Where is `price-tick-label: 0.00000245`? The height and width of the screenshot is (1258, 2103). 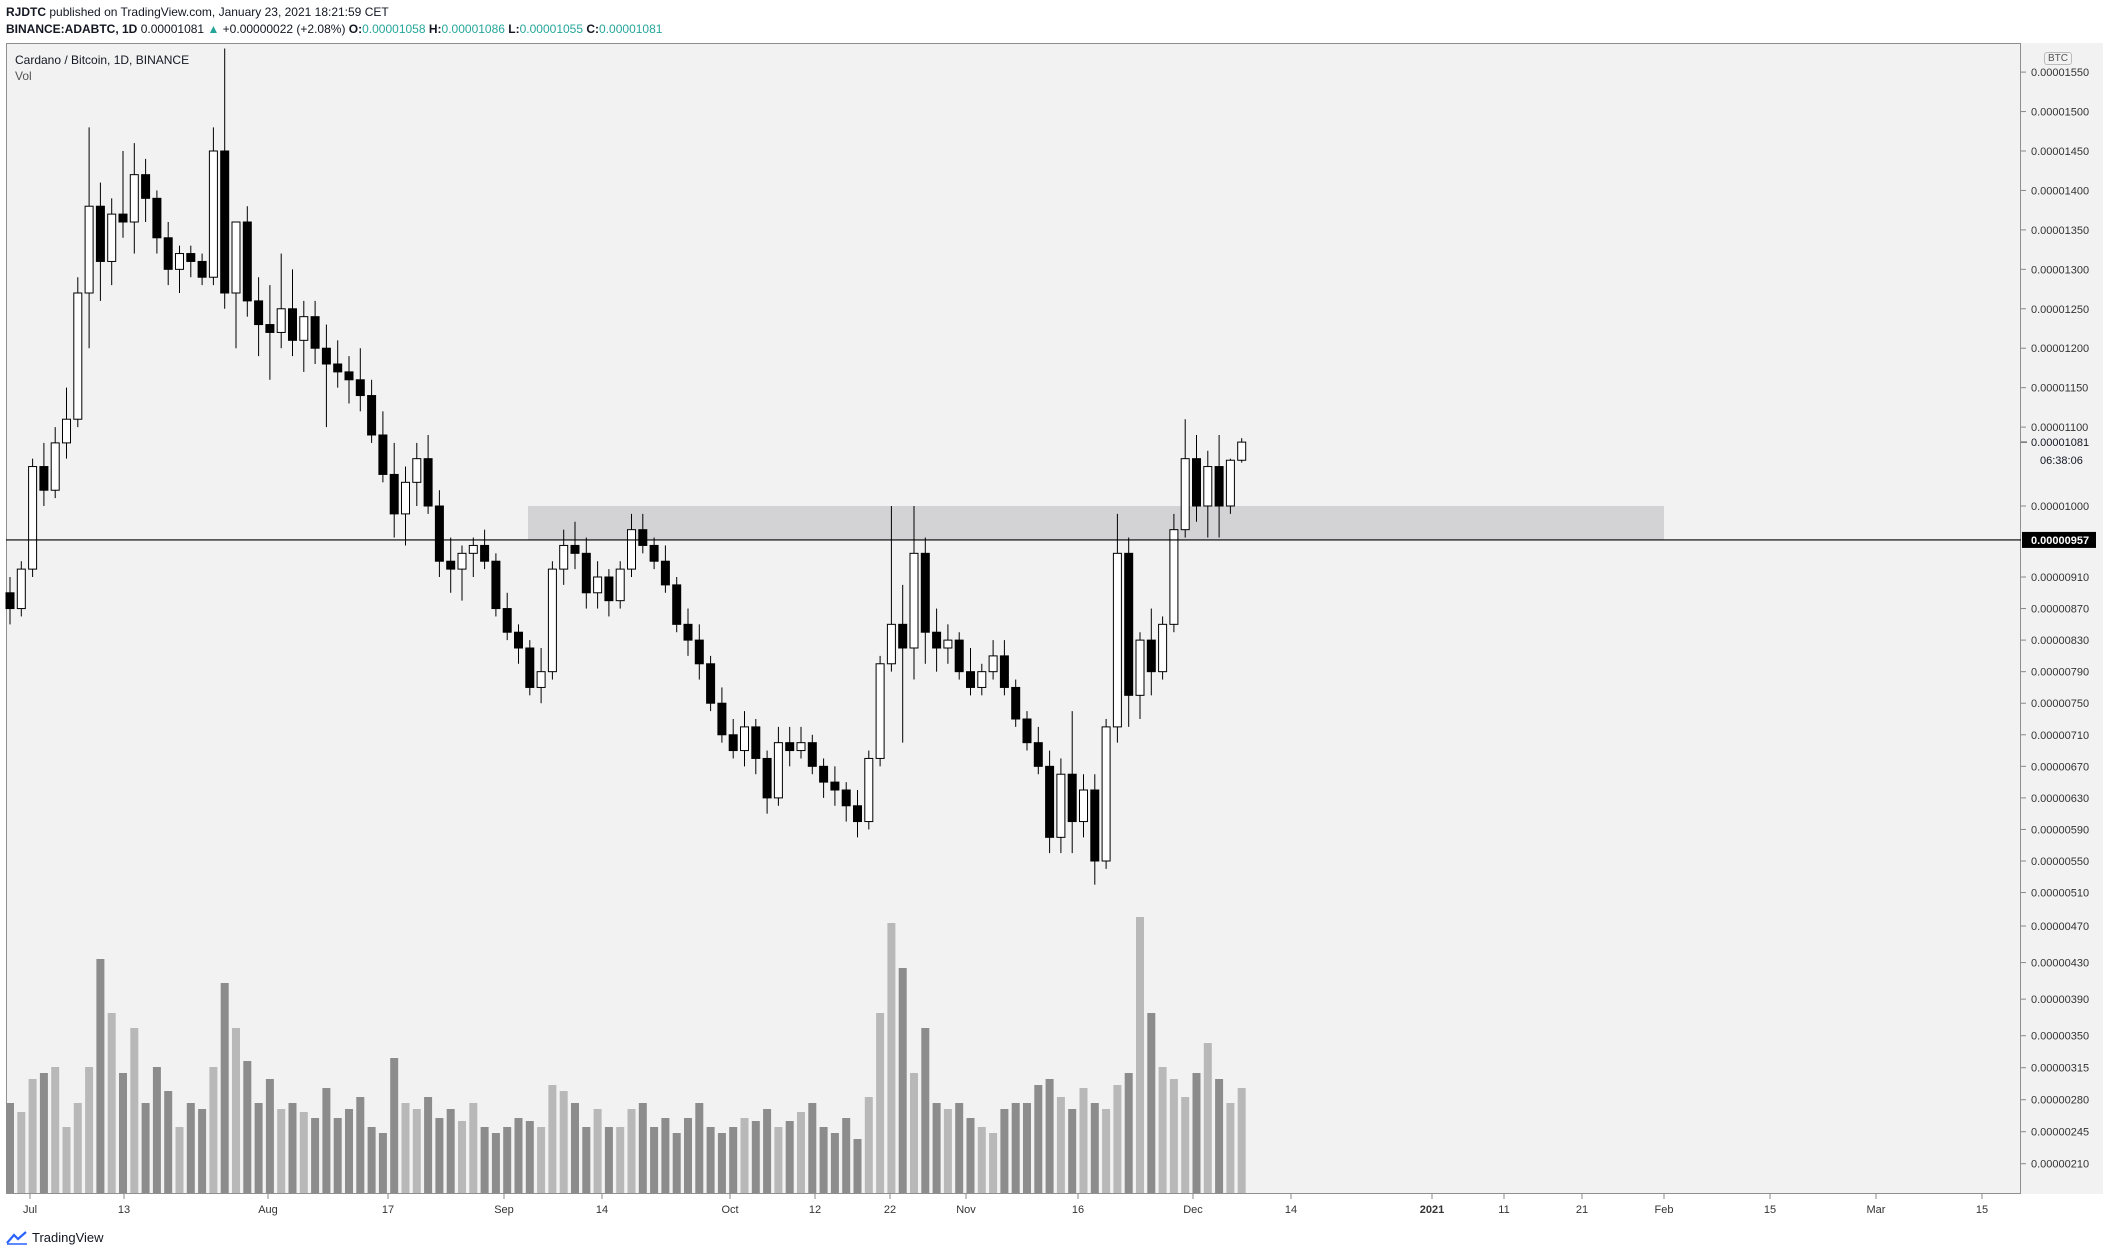
price-tick-label: 0.00000245 is located at coordinates (2060, 1133).